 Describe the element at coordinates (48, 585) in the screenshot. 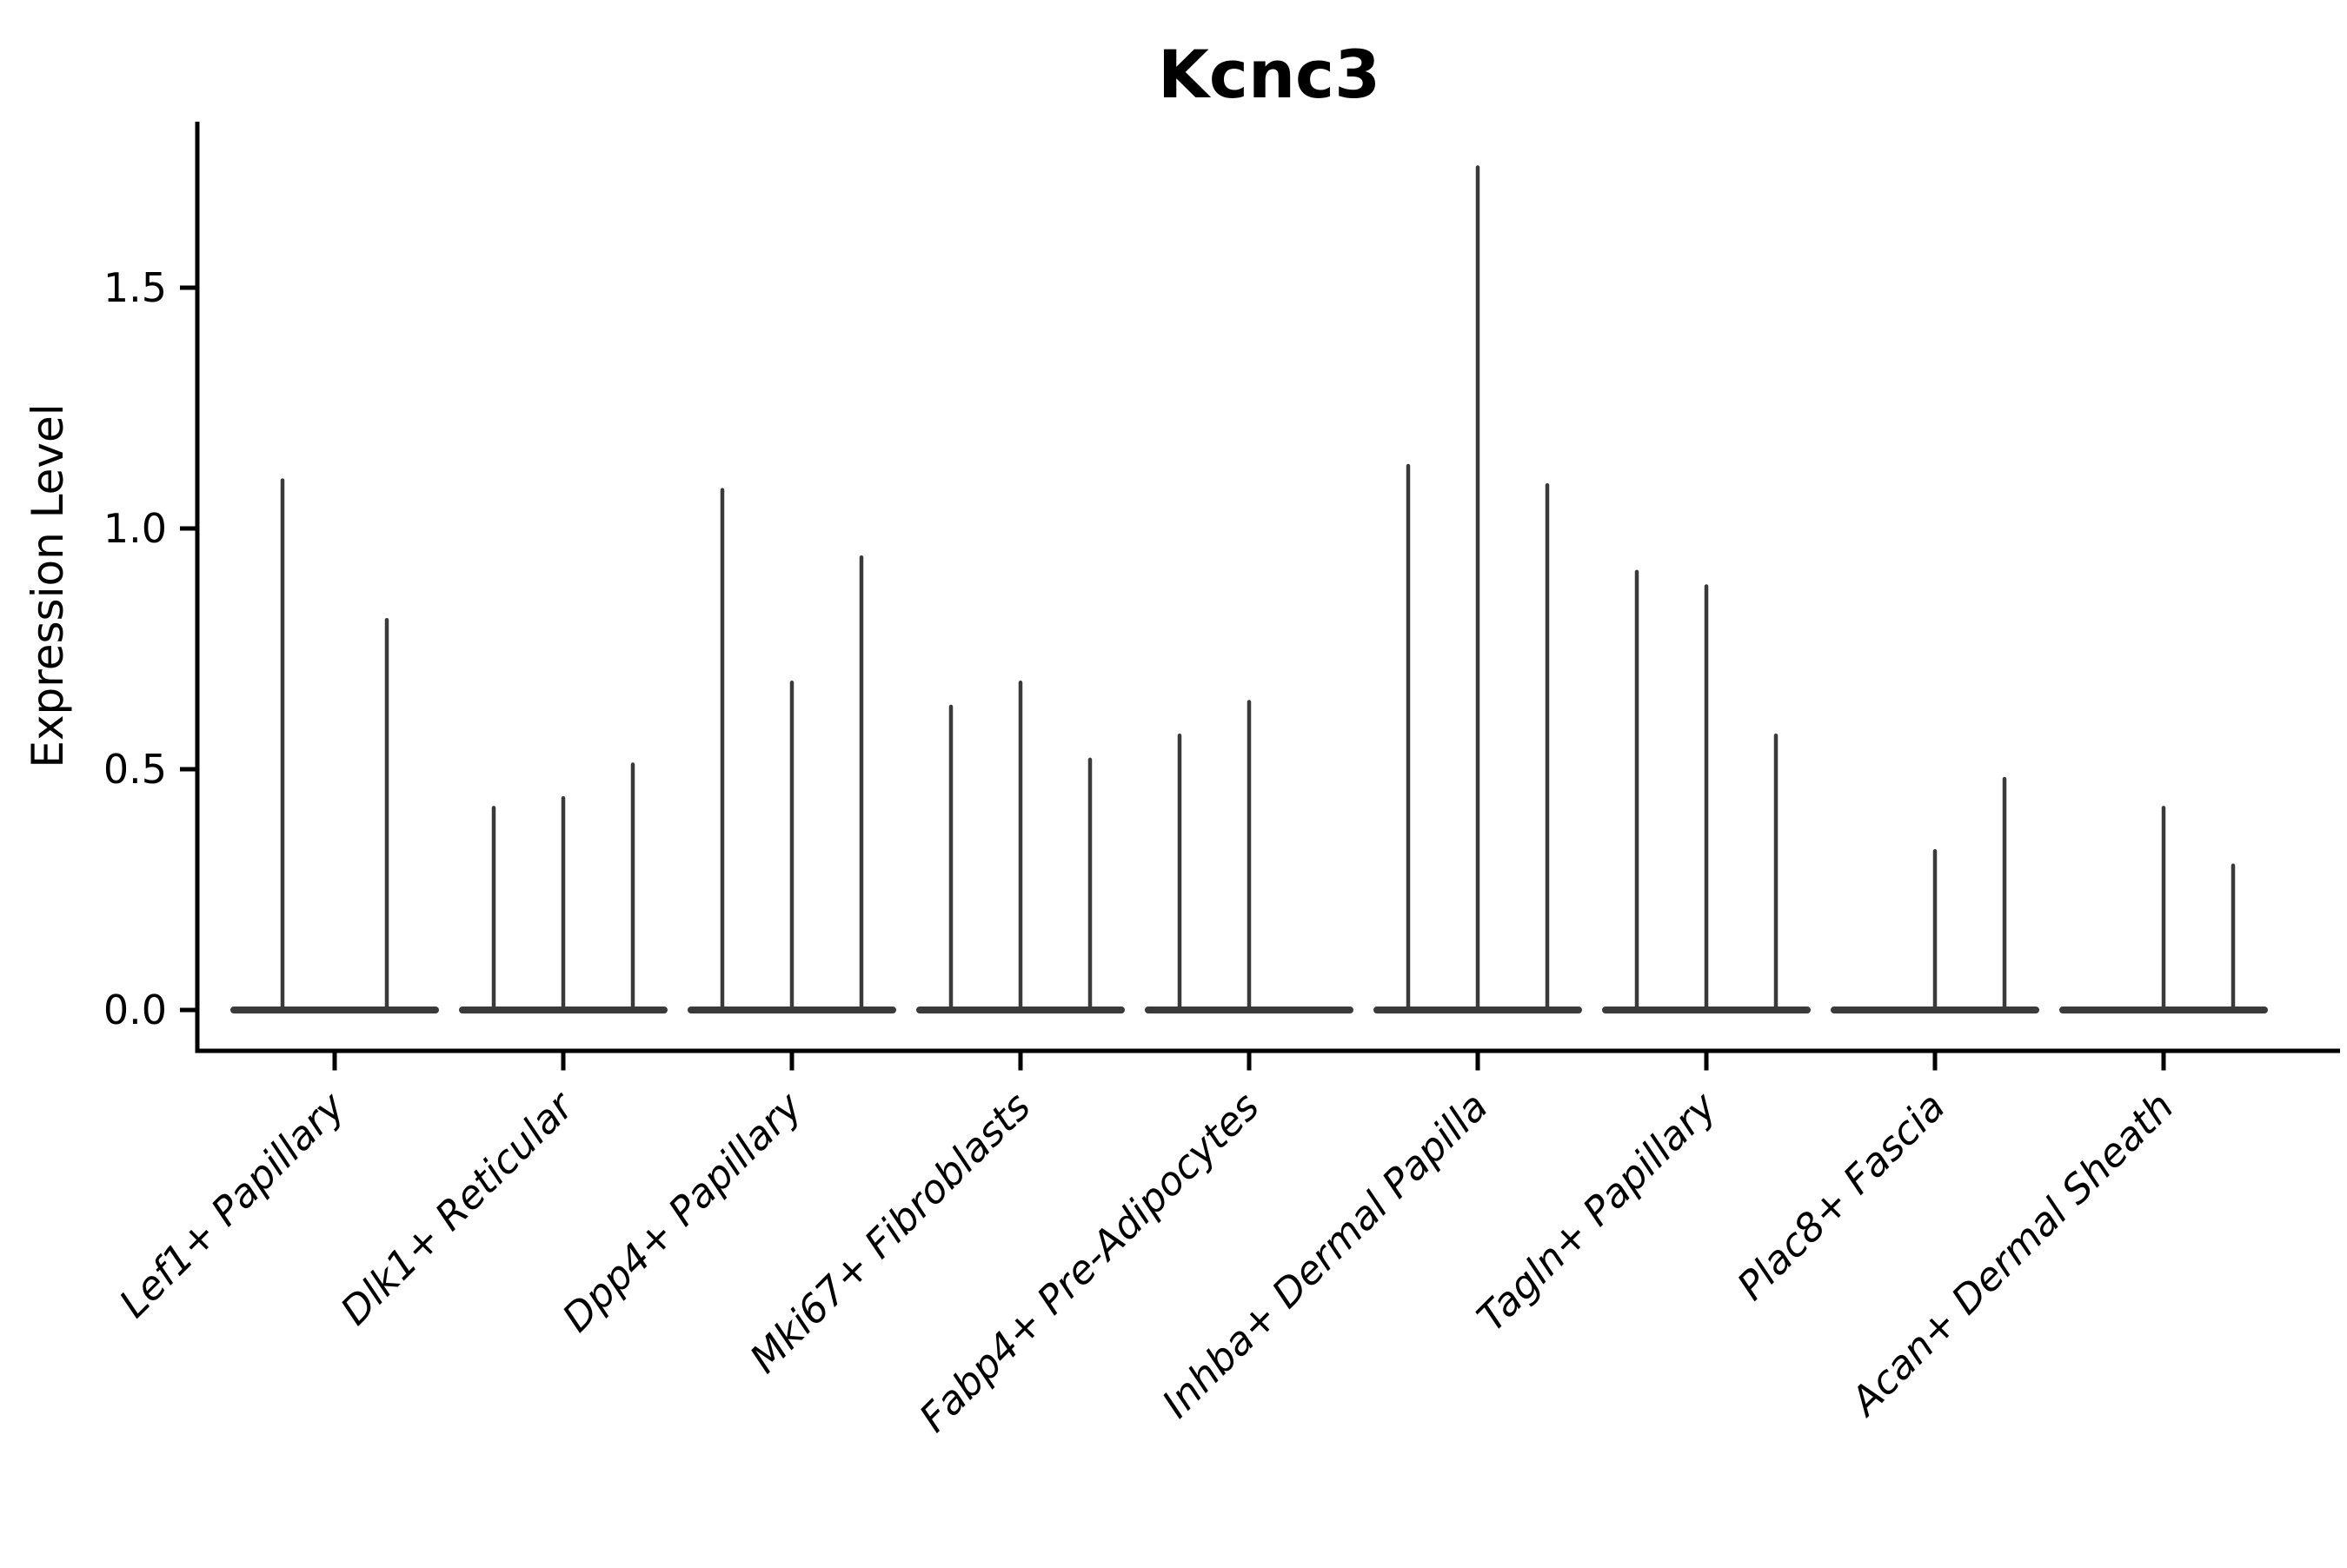

I see `y-axis-label: Expression Level` at that location.